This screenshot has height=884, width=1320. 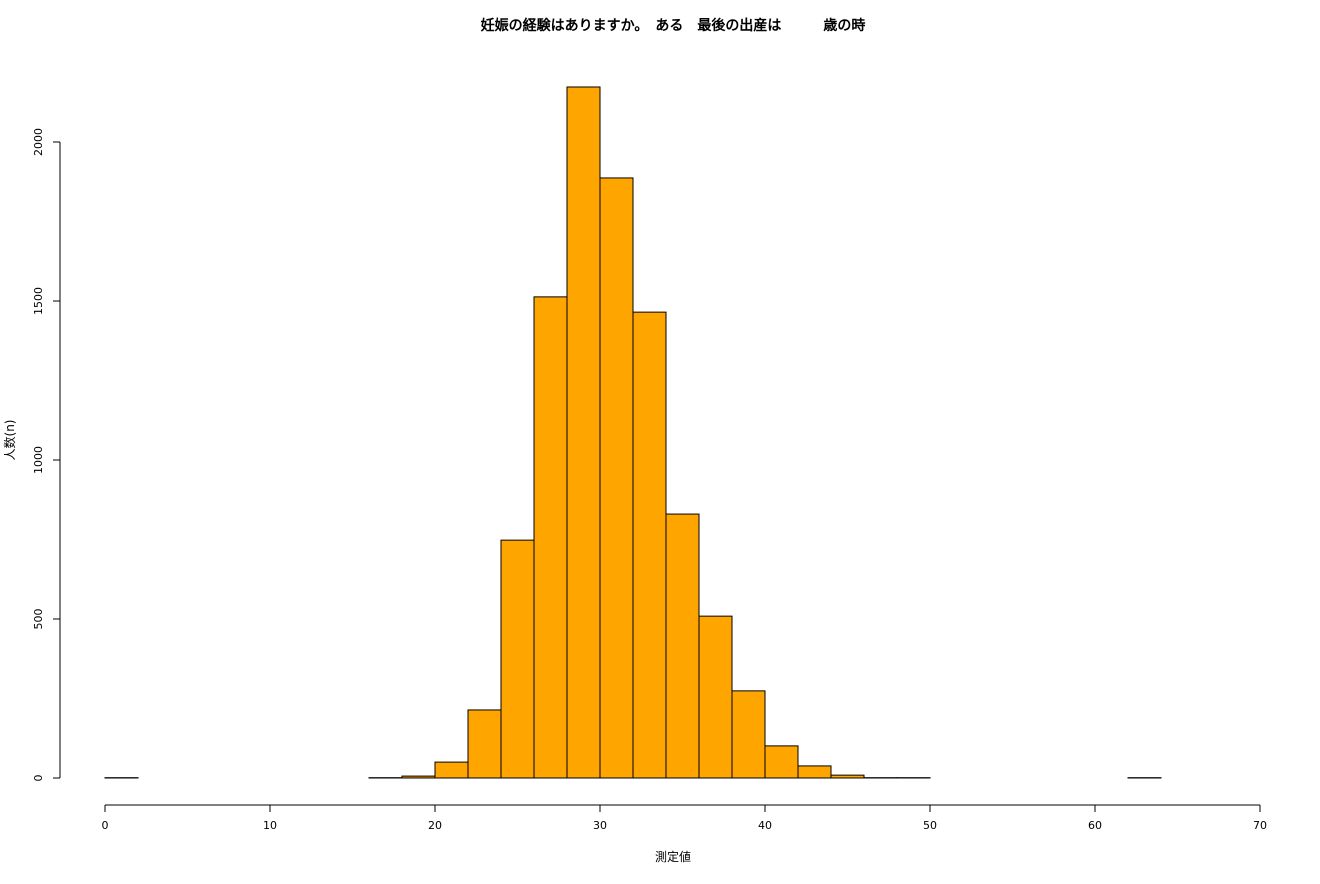 What do you see at coordinates (38, 619) in the screenshot?
I see `y-tick-label: 500` at bounding box center [38, 619].